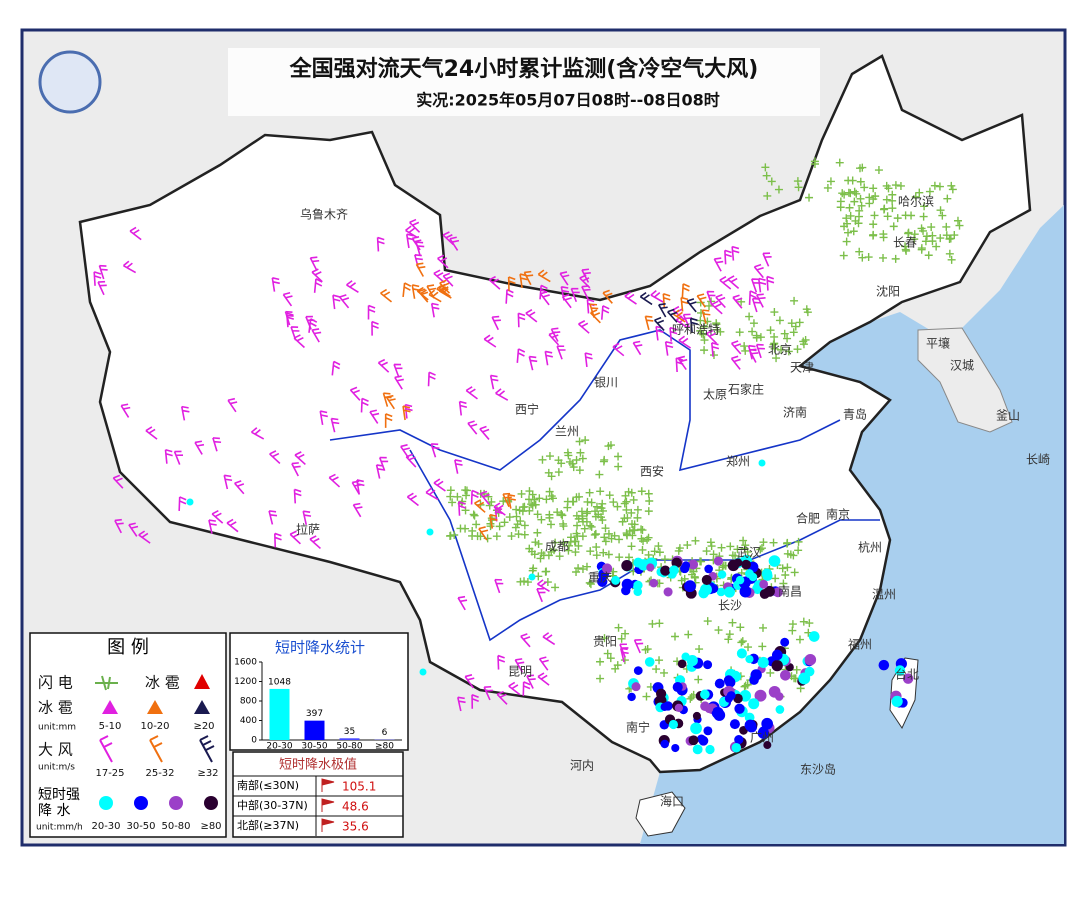  Describe the element at coordinates (54, 811) in the screenshot. I see `legend-label: 降 水` at that location.